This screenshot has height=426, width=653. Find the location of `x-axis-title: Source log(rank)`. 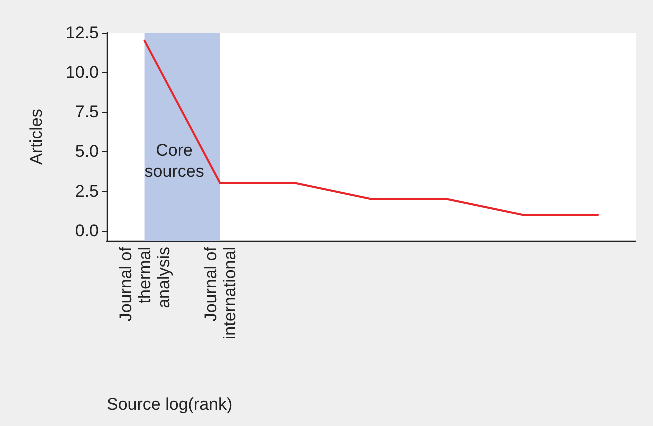

x-axis-title: Source log(rank) is located at coordinates (170, 404).